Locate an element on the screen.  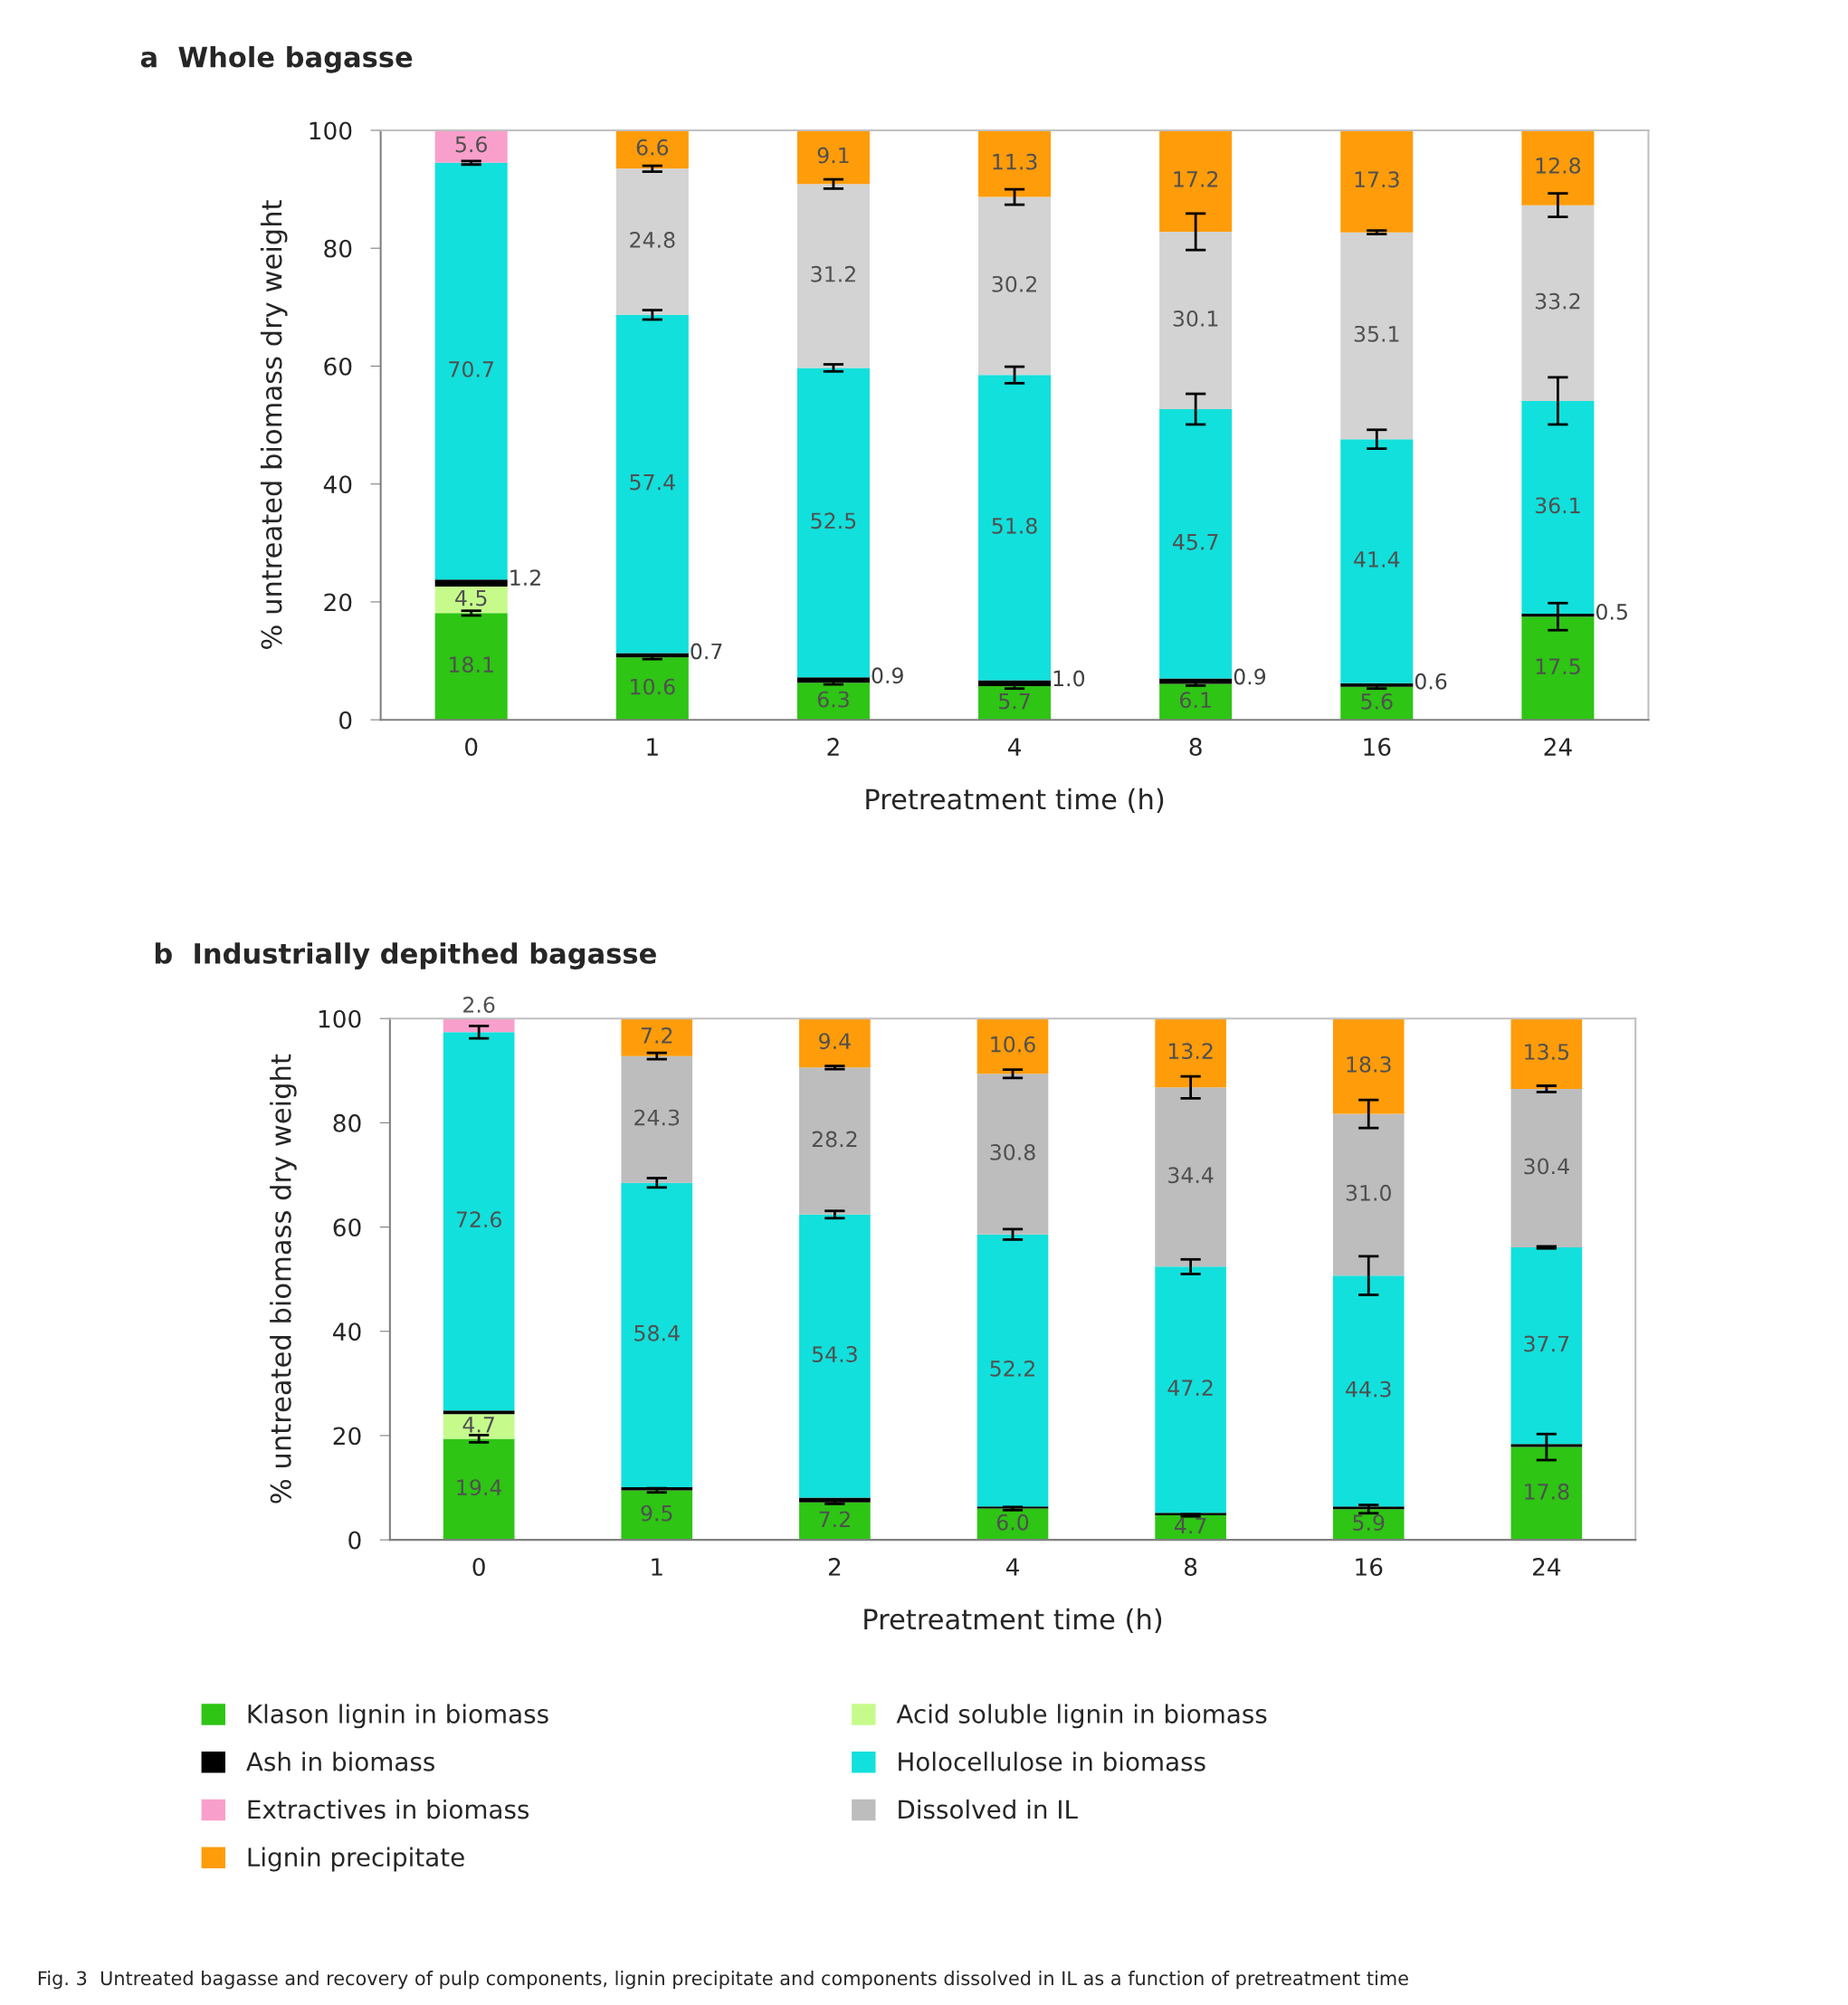
data-label: 33.2 is located at coordinates (1557, 301).